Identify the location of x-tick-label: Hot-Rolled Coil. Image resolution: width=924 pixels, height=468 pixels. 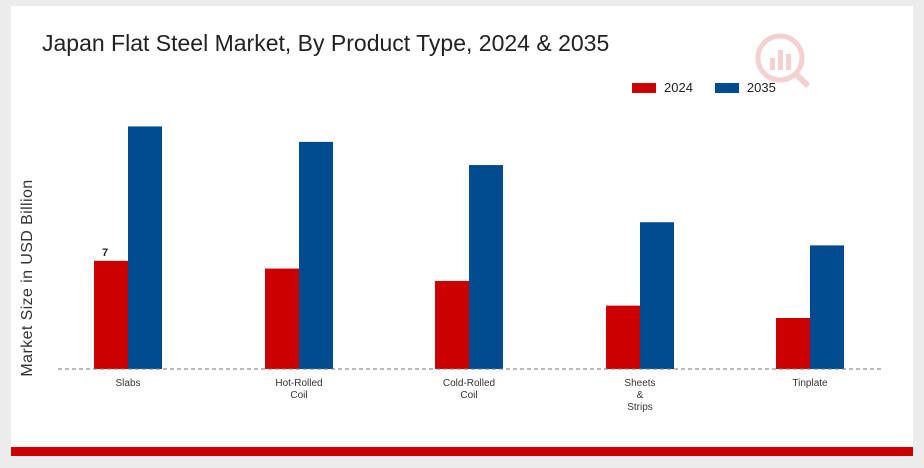
(298, 389).